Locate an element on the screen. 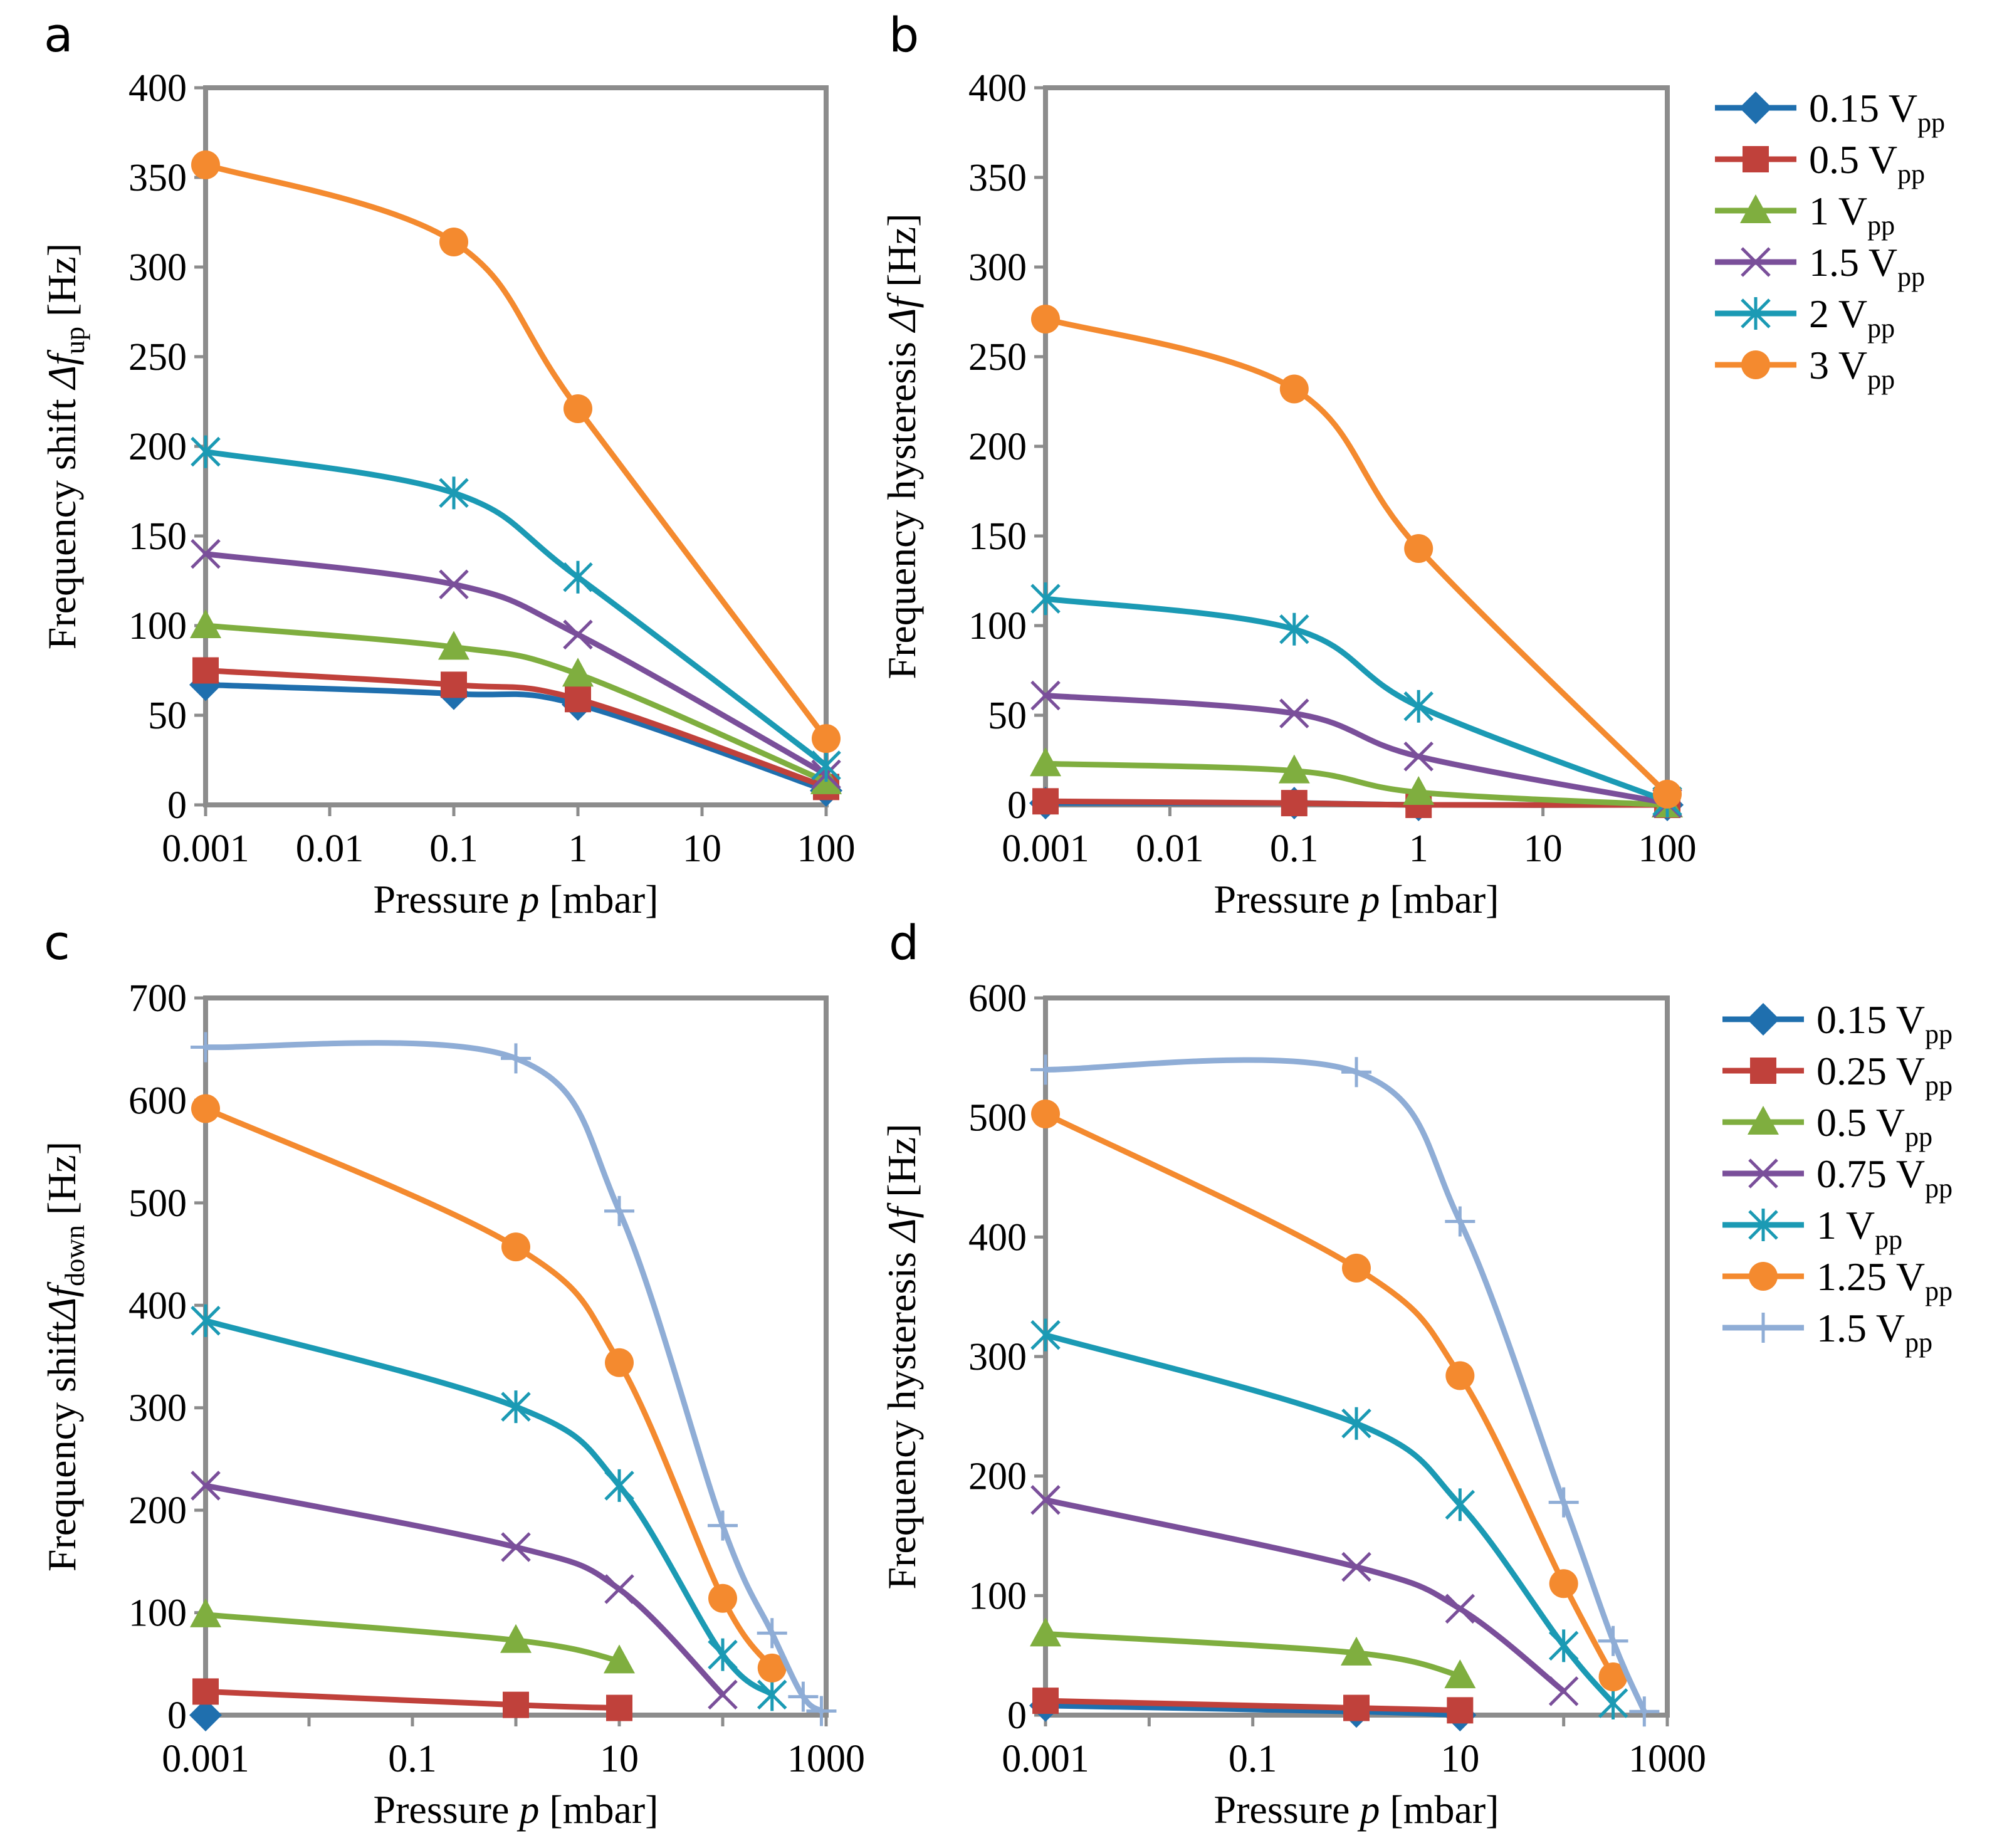 The image size is (1997, 1848). legend-entry: 3 Vpp is located at coordinates (1805, 369).